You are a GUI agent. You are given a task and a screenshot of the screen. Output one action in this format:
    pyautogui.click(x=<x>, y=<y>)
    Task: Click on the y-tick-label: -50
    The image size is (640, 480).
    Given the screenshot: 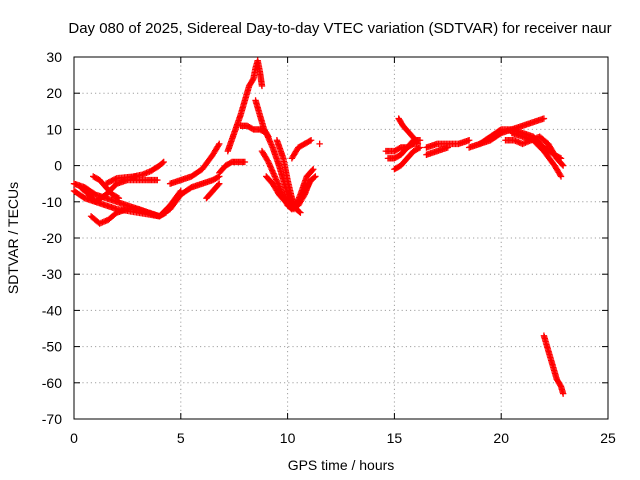 What is the action you would take?
    pyautogui.click(x=52, y=347)
    